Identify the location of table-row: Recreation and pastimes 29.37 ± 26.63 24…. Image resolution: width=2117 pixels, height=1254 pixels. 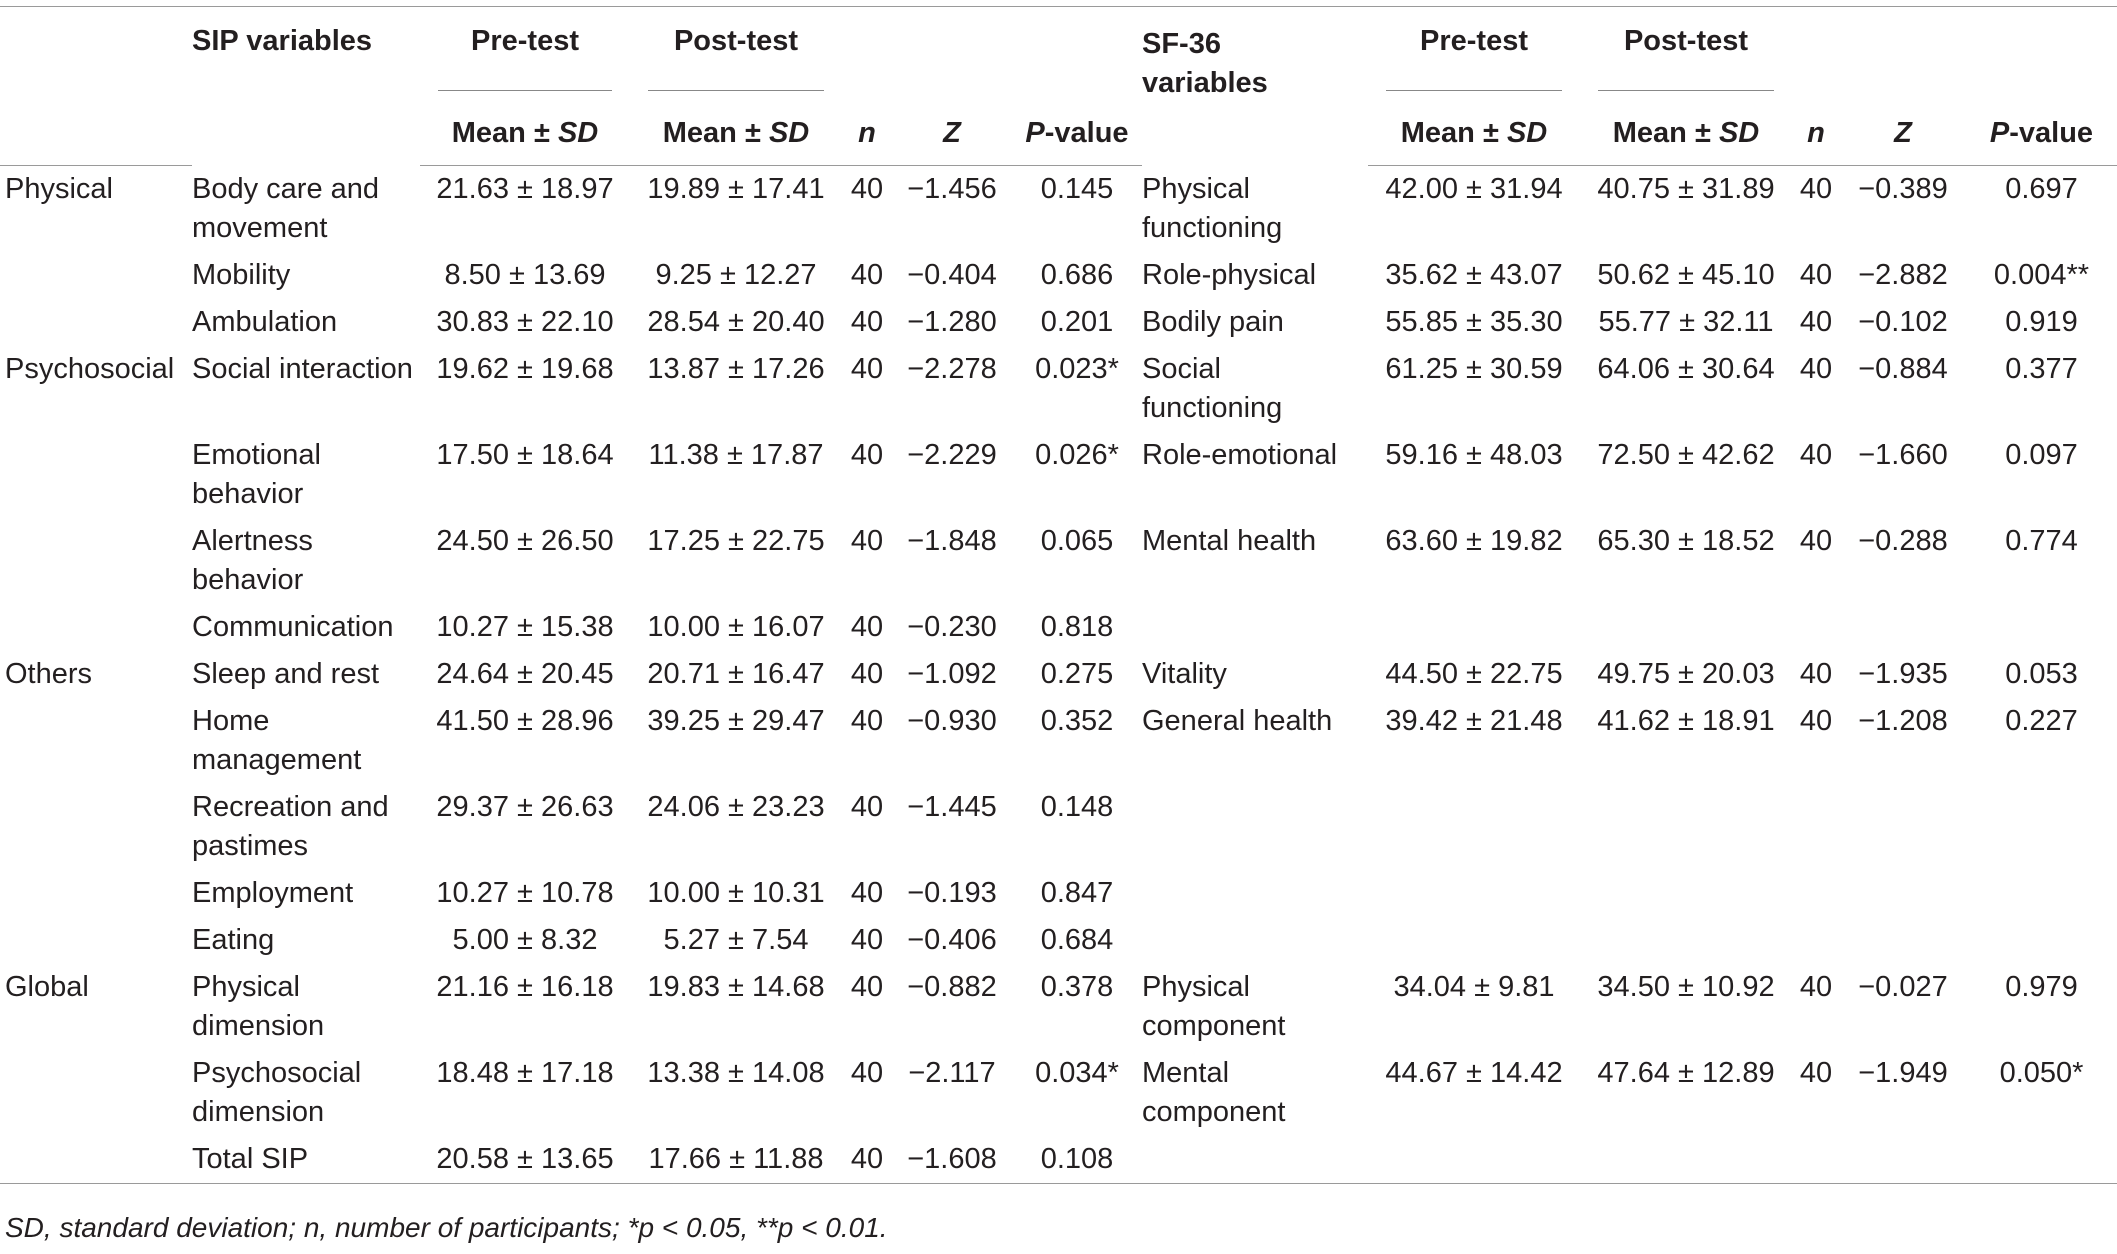
(1058, 827).